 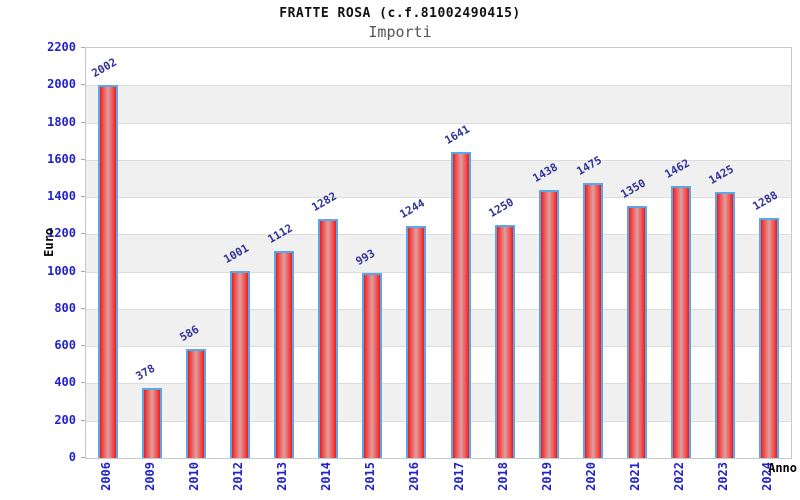 I want to click on y-tick-label: 0, so click(x=72, y=457).